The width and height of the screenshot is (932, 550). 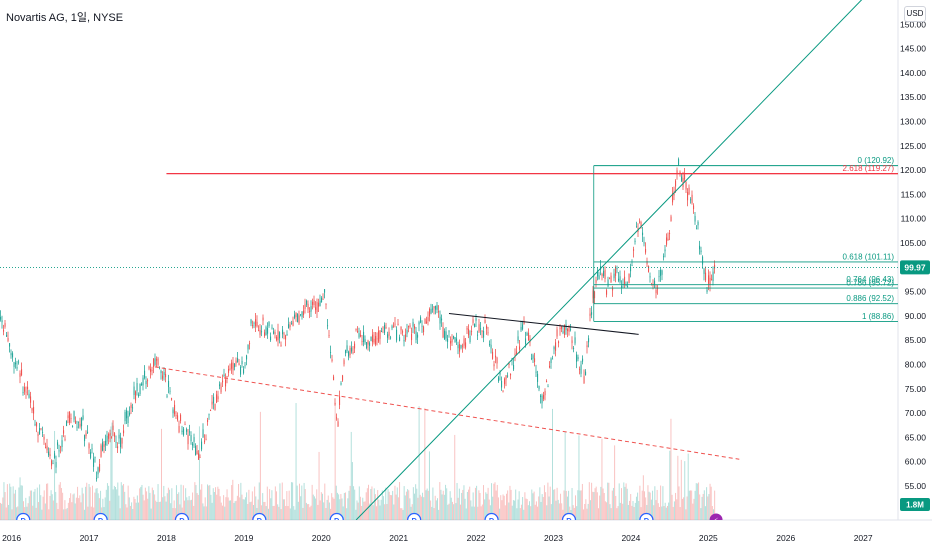 What do you see at coordinates (65, 18) in the screenshot?
I see `chart-title: Novartis AG, 1일, NYSE` at bounding box center [65, 18].